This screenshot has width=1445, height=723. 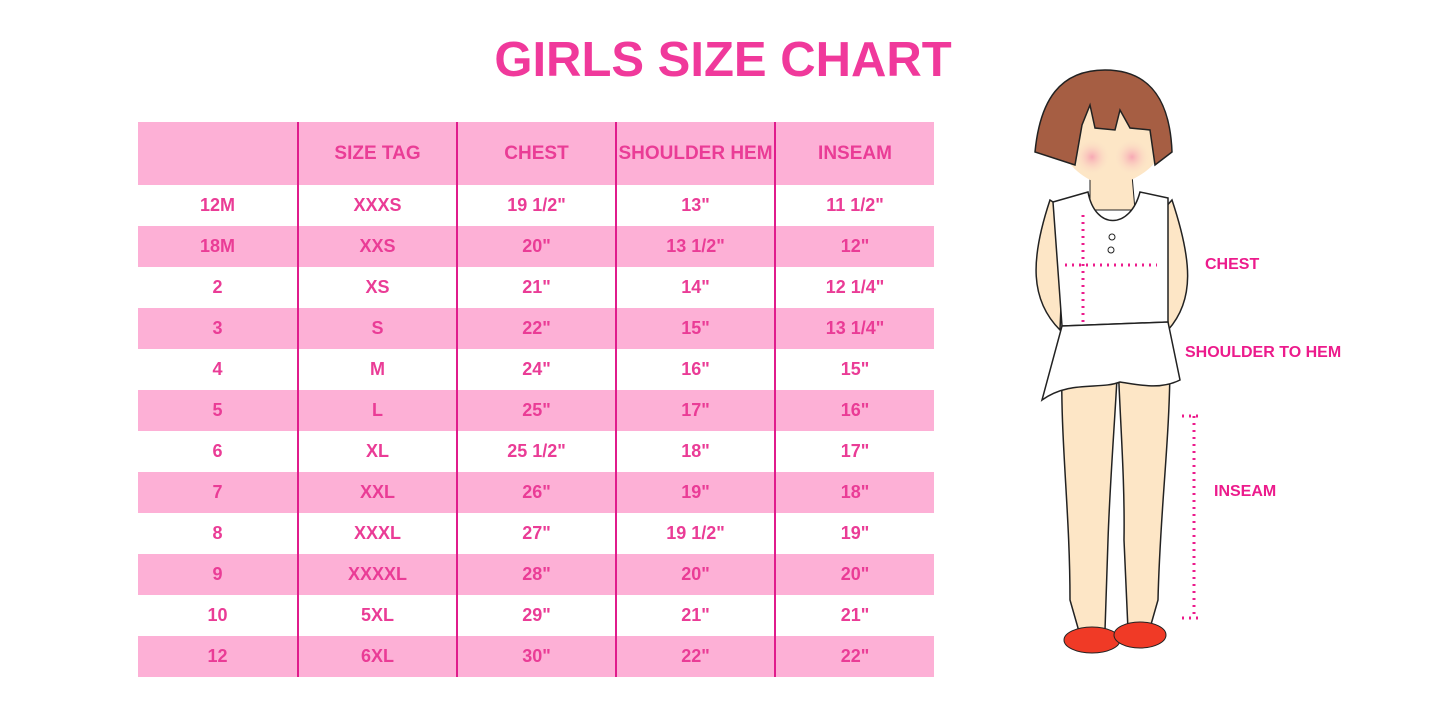 I want to click on table-cell: 9, so click(x=218, y=574).